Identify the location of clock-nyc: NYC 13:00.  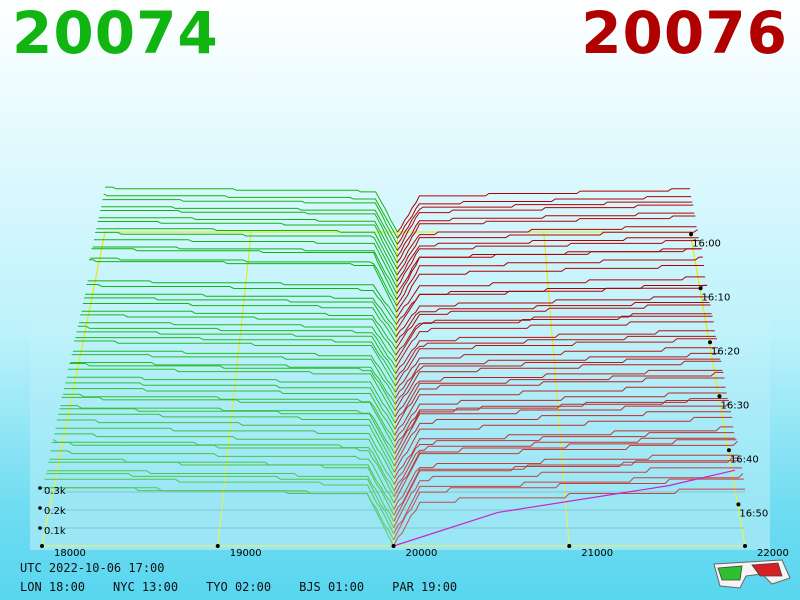
(146, 587).